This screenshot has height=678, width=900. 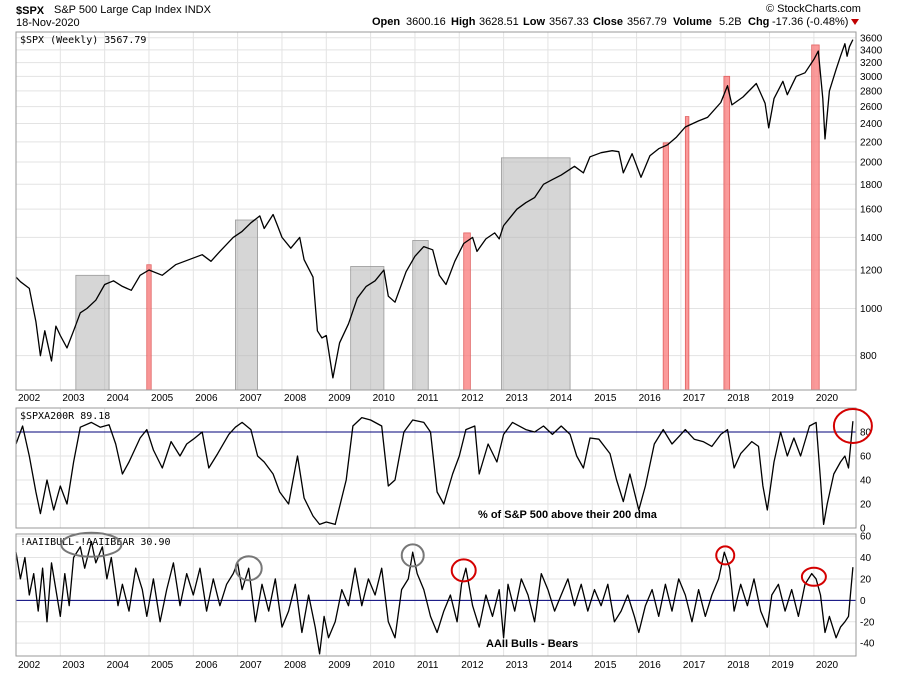 What do you see at coordinates (608, 22) in the screenshot?
I see `close-label: Close` at bounding box center [608, 22].